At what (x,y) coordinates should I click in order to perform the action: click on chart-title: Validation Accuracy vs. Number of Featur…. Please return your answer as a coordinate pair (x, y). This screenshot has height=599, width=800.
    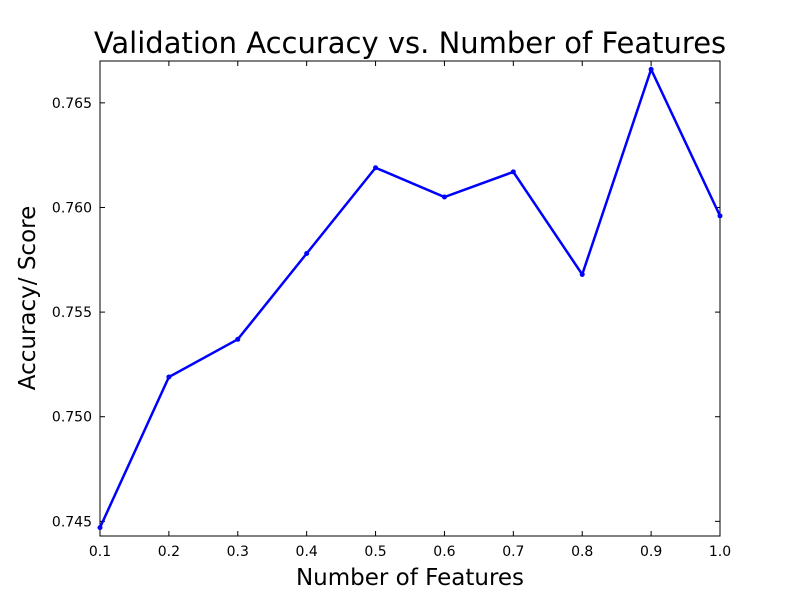
    Looking at the image, I should click on (410, 43).